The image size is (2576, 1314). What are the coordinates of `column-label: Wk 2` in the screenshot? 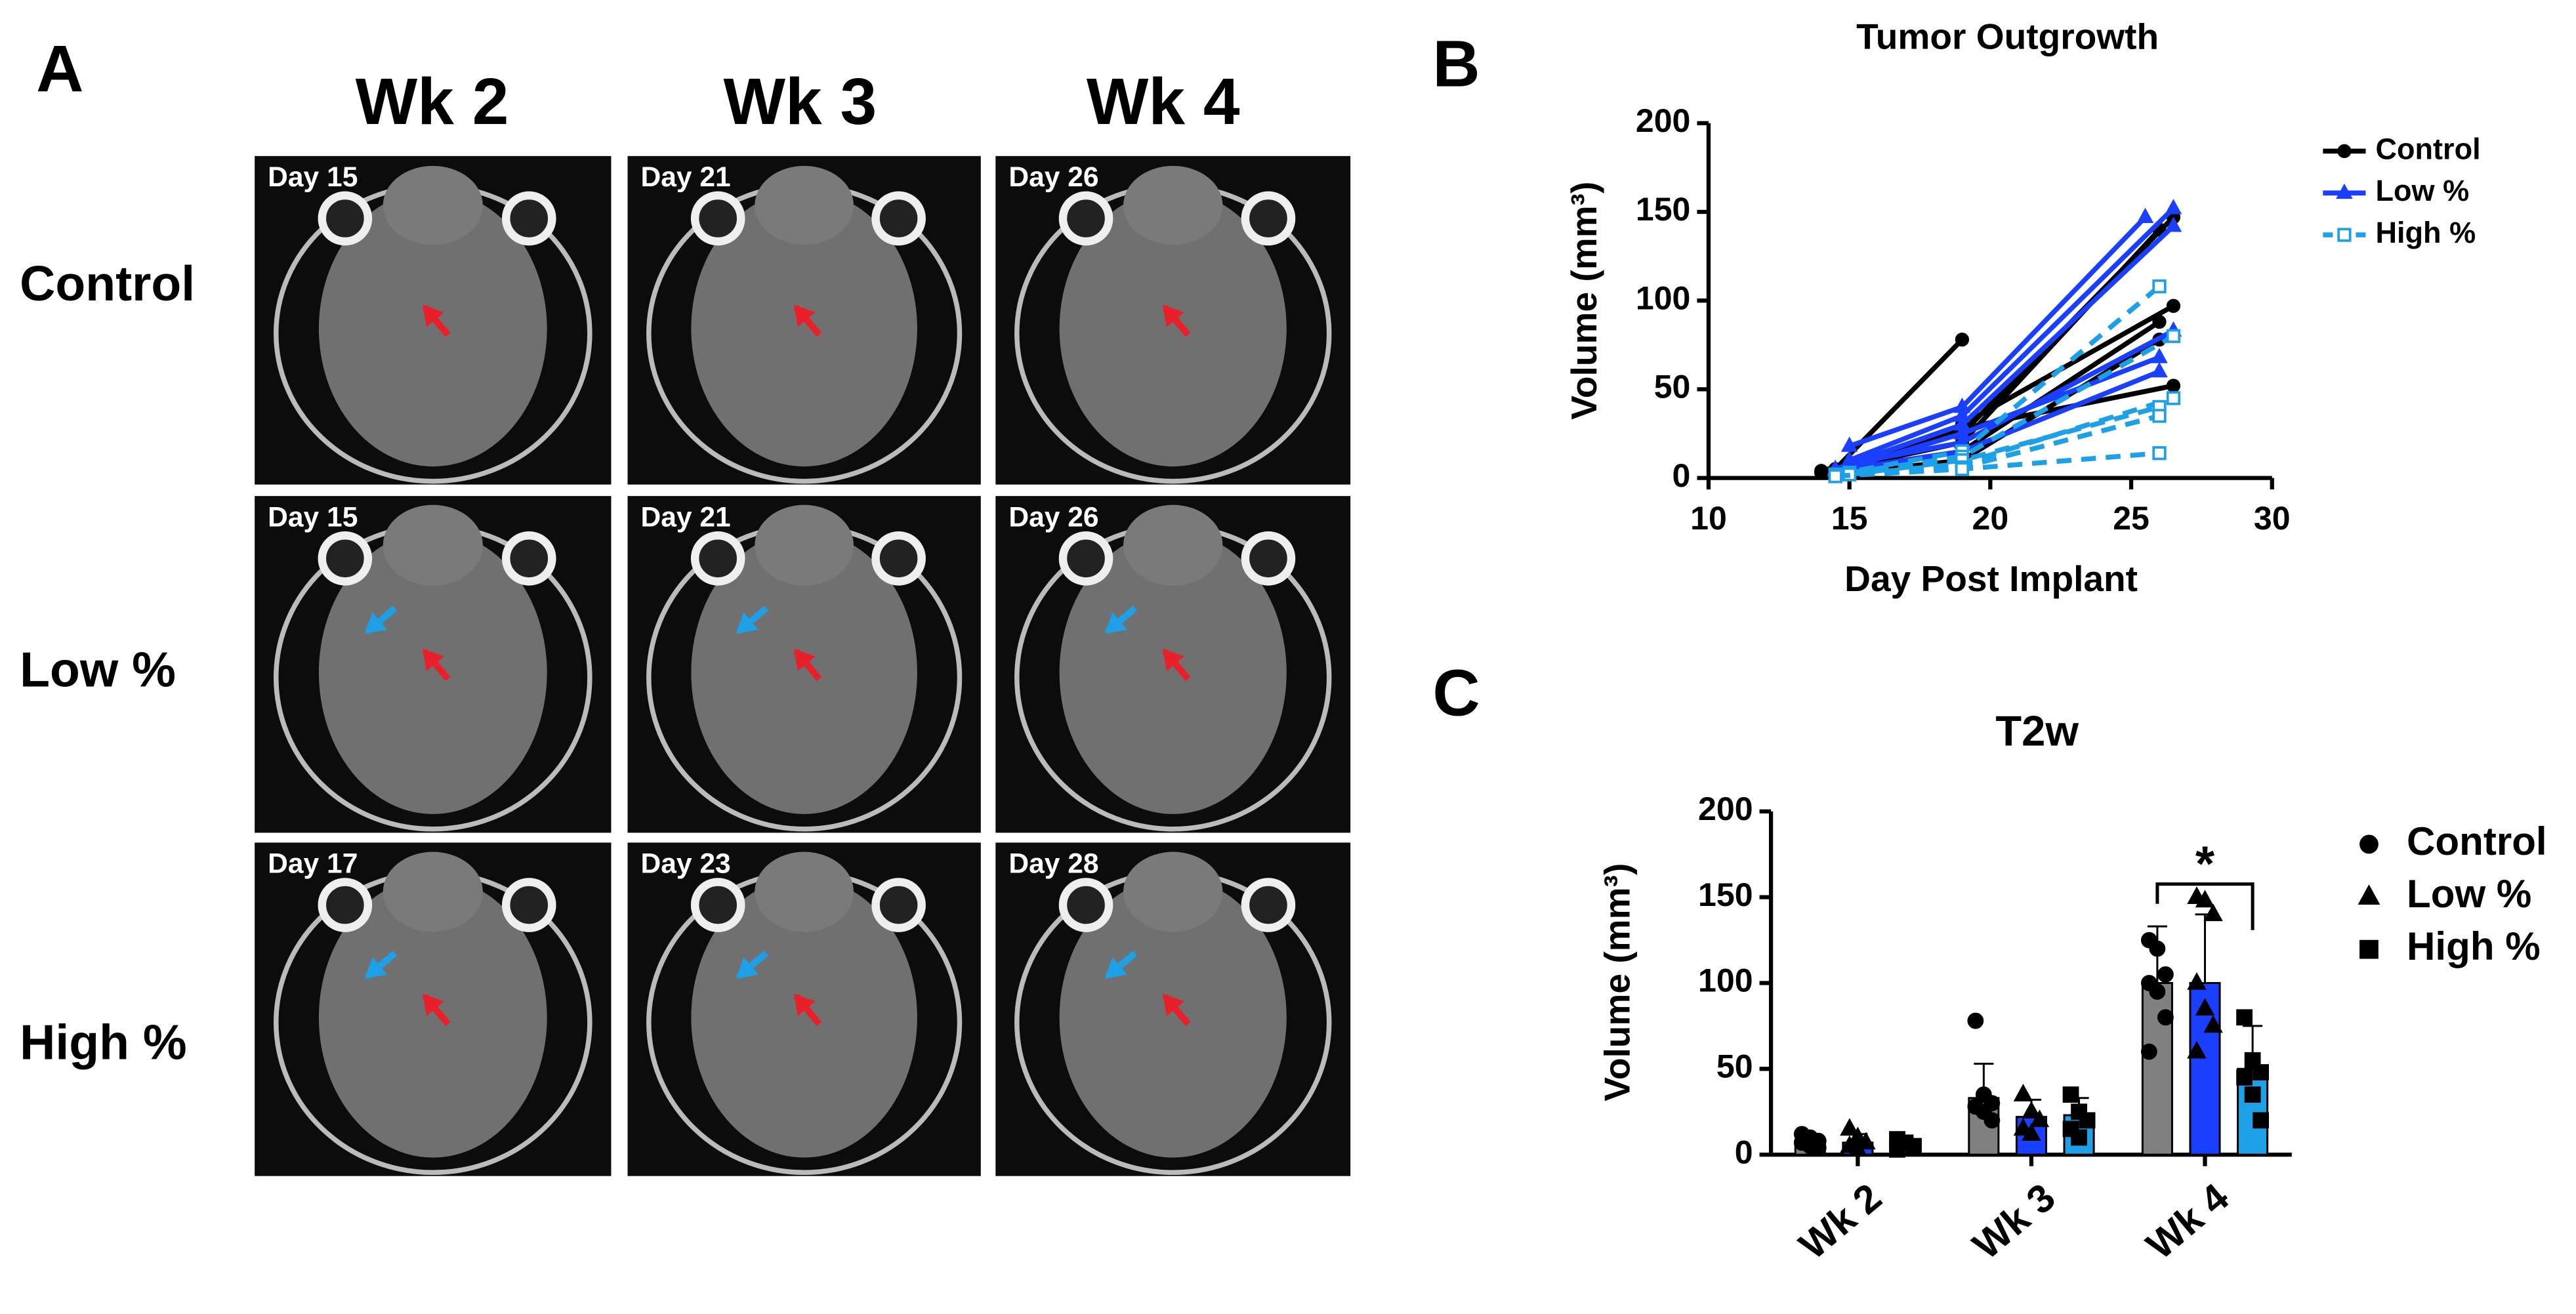 It's located at (433, 102).